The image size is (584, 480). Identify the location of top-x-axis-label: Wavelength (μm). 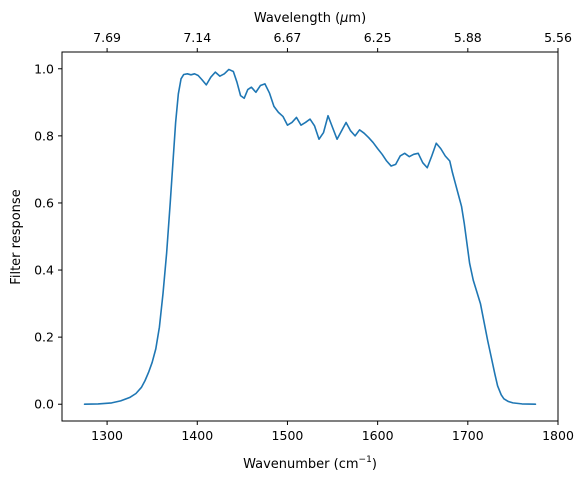
(310, 18).